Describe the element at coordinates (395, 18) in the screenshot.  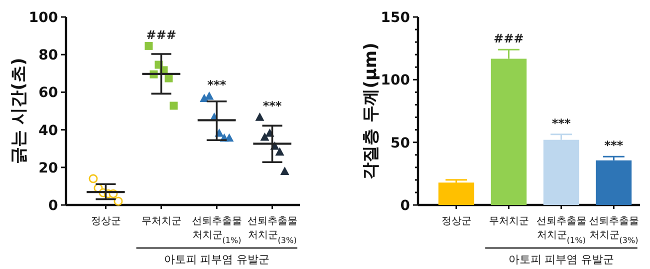
I see `y-tick-label: 150` at that location.